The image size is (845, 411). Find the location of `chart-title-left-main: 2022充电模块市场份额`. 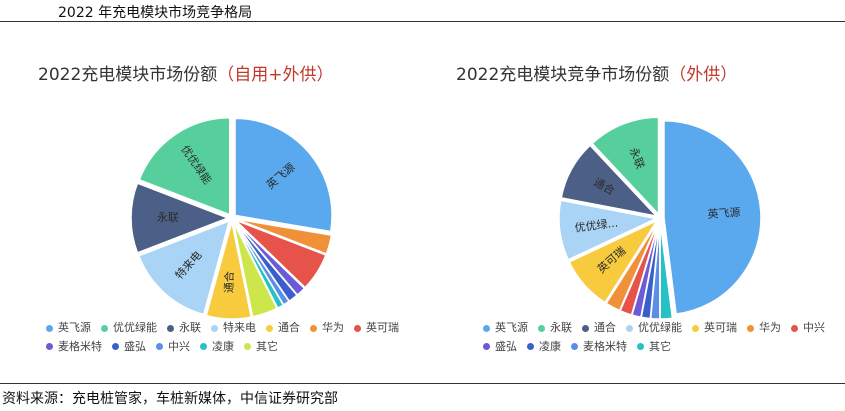

chart-title-left-main: 2022充电模块市场份额 is located at coordinates (128, 75).